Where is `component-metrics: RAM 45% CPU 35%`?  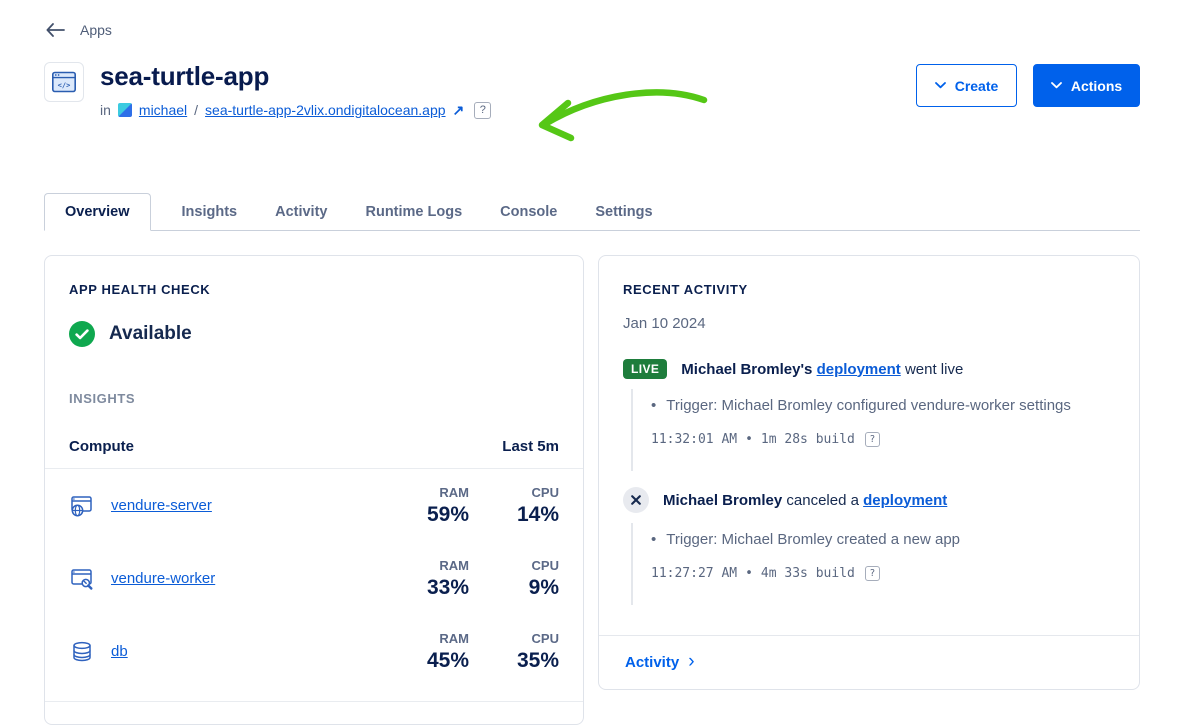 component-metrics: RAM 45% CPU 35% is located at coordinates (482, 652).